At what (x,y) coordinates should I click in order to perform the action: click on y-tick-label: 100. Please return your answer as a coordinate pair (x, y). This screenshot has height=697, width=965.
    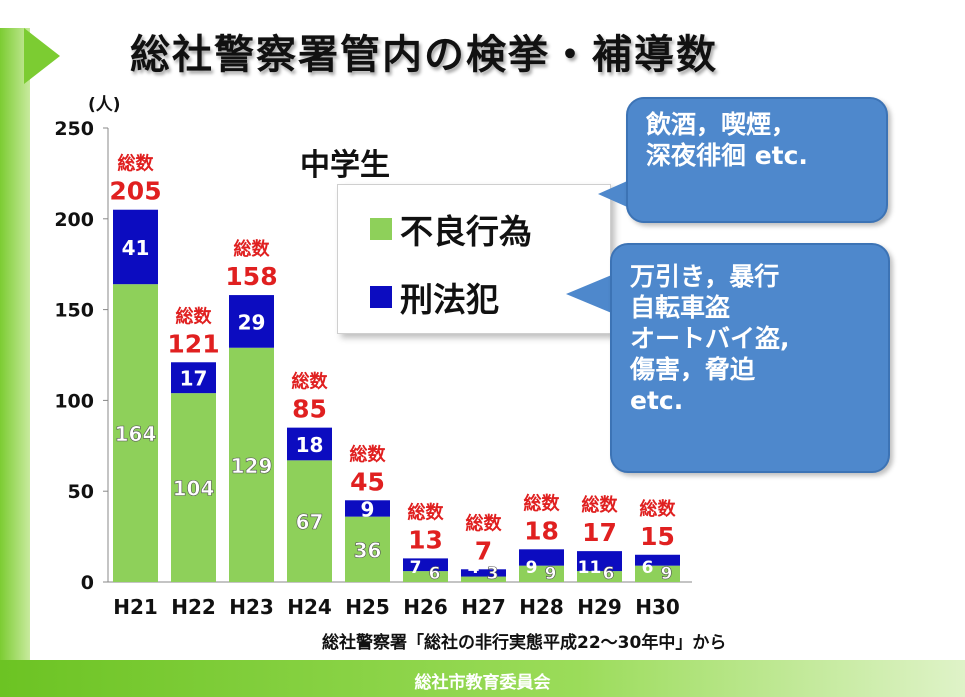
    Looking at the image, I should click on (74, 401).